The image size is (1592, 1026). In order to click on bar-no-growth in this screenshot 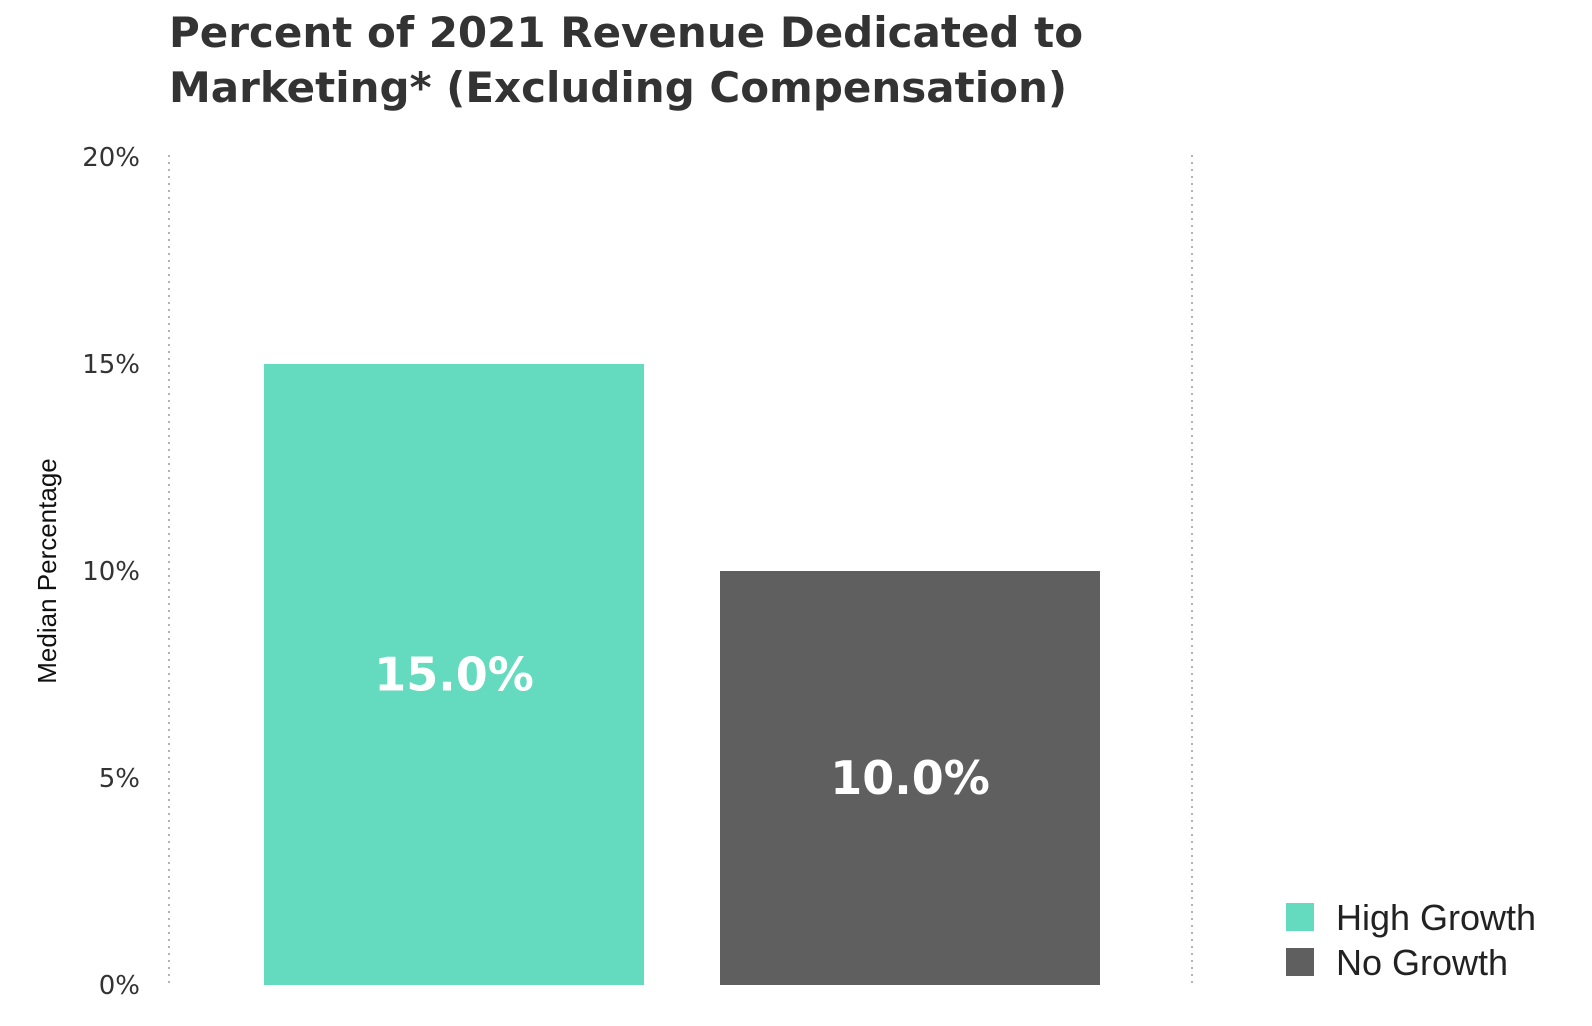, I will do `click(910, 778)`.